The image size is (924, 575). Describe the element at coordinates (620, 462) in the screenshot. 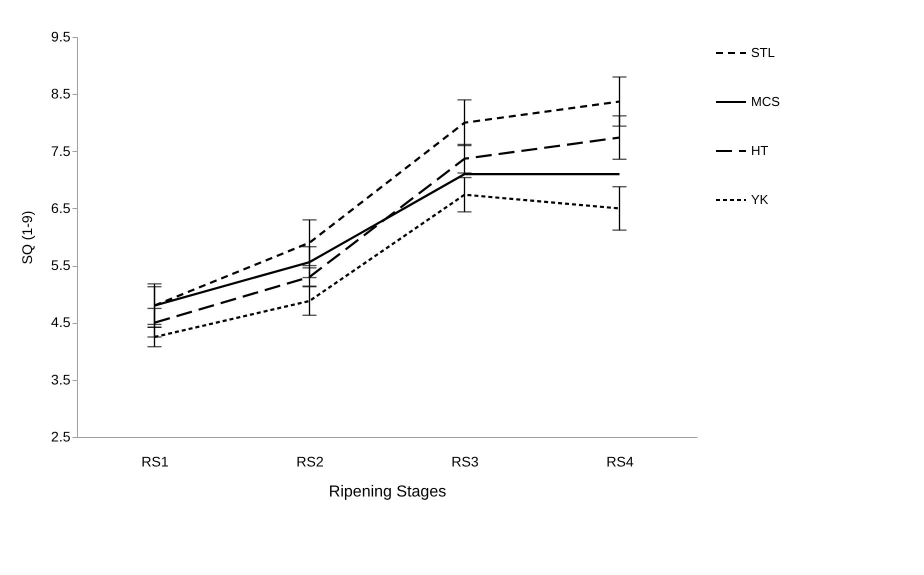

I see `x-tick-label: RS4` at that location.